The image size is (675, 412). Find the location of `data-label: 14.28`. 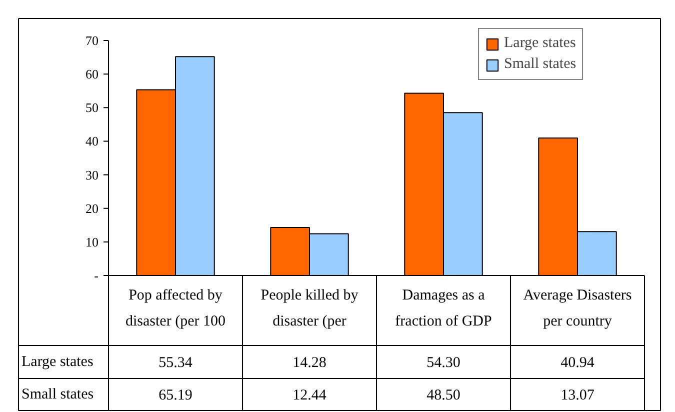

data-label: 14.28 is located at coordinates (309, 363).